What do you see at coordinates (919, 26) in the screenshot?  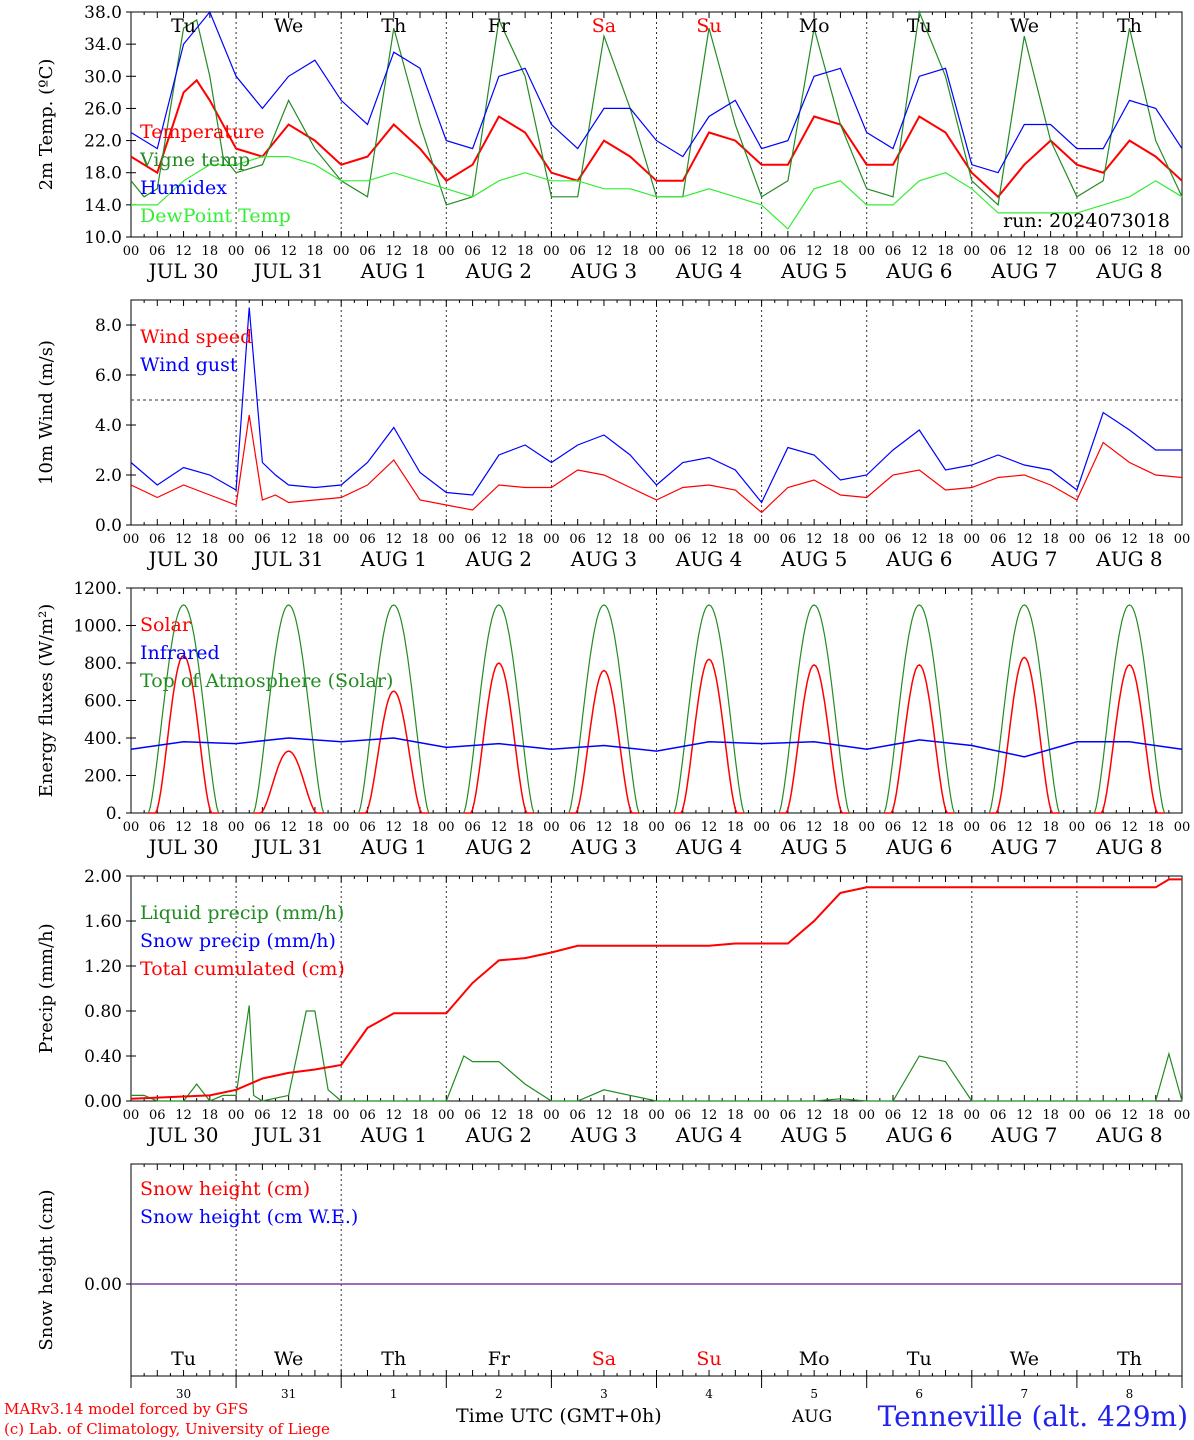 I see `day-name: Tu` at bounding box center [919, 26].